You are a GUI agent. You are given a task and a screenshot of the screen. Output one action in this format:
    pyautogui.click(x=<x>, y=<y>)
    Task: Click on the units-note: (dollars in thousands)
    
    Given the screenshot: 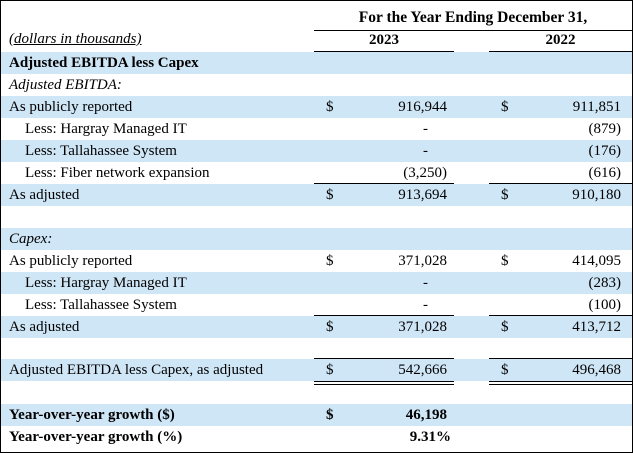 What is the action you would take?
    pyautogui.click(x=75, y=39)
    